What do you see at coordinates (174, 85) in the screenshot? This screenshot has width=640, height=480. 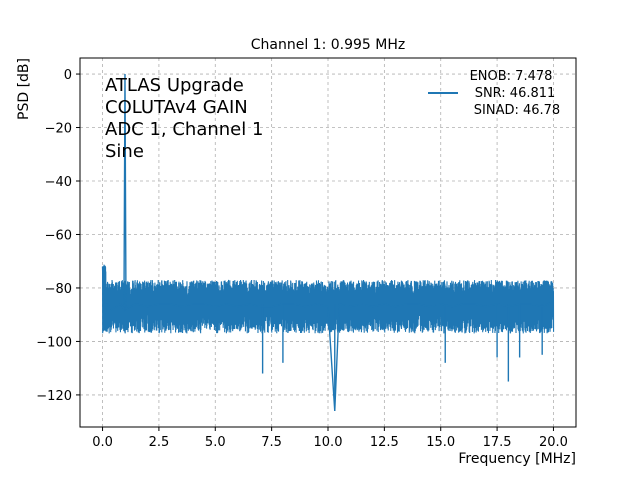 I see `annotation-line-1: ATLAS Upgrade` at bounding box center [174, 85].